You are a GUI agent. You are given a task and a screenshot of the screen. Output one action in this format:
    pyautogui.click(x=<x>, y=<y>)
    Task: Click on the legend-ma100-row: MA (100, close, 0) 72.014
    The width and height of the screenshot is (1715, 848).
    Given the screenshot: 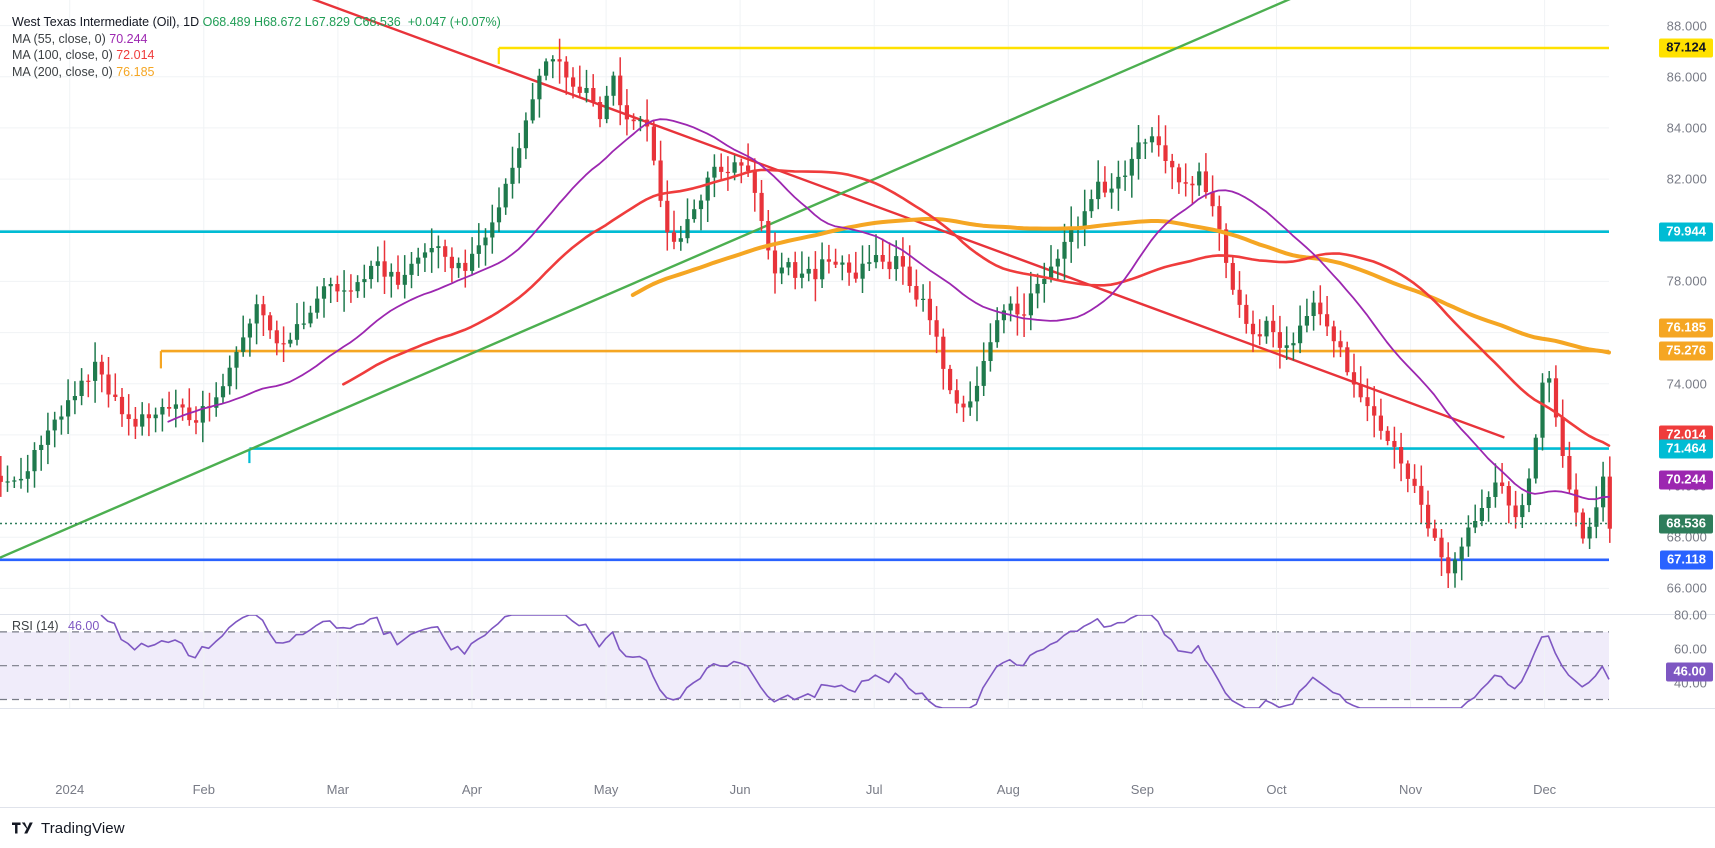 What is the action you would take?
    pyautogui.click(x=256, y=55)
    